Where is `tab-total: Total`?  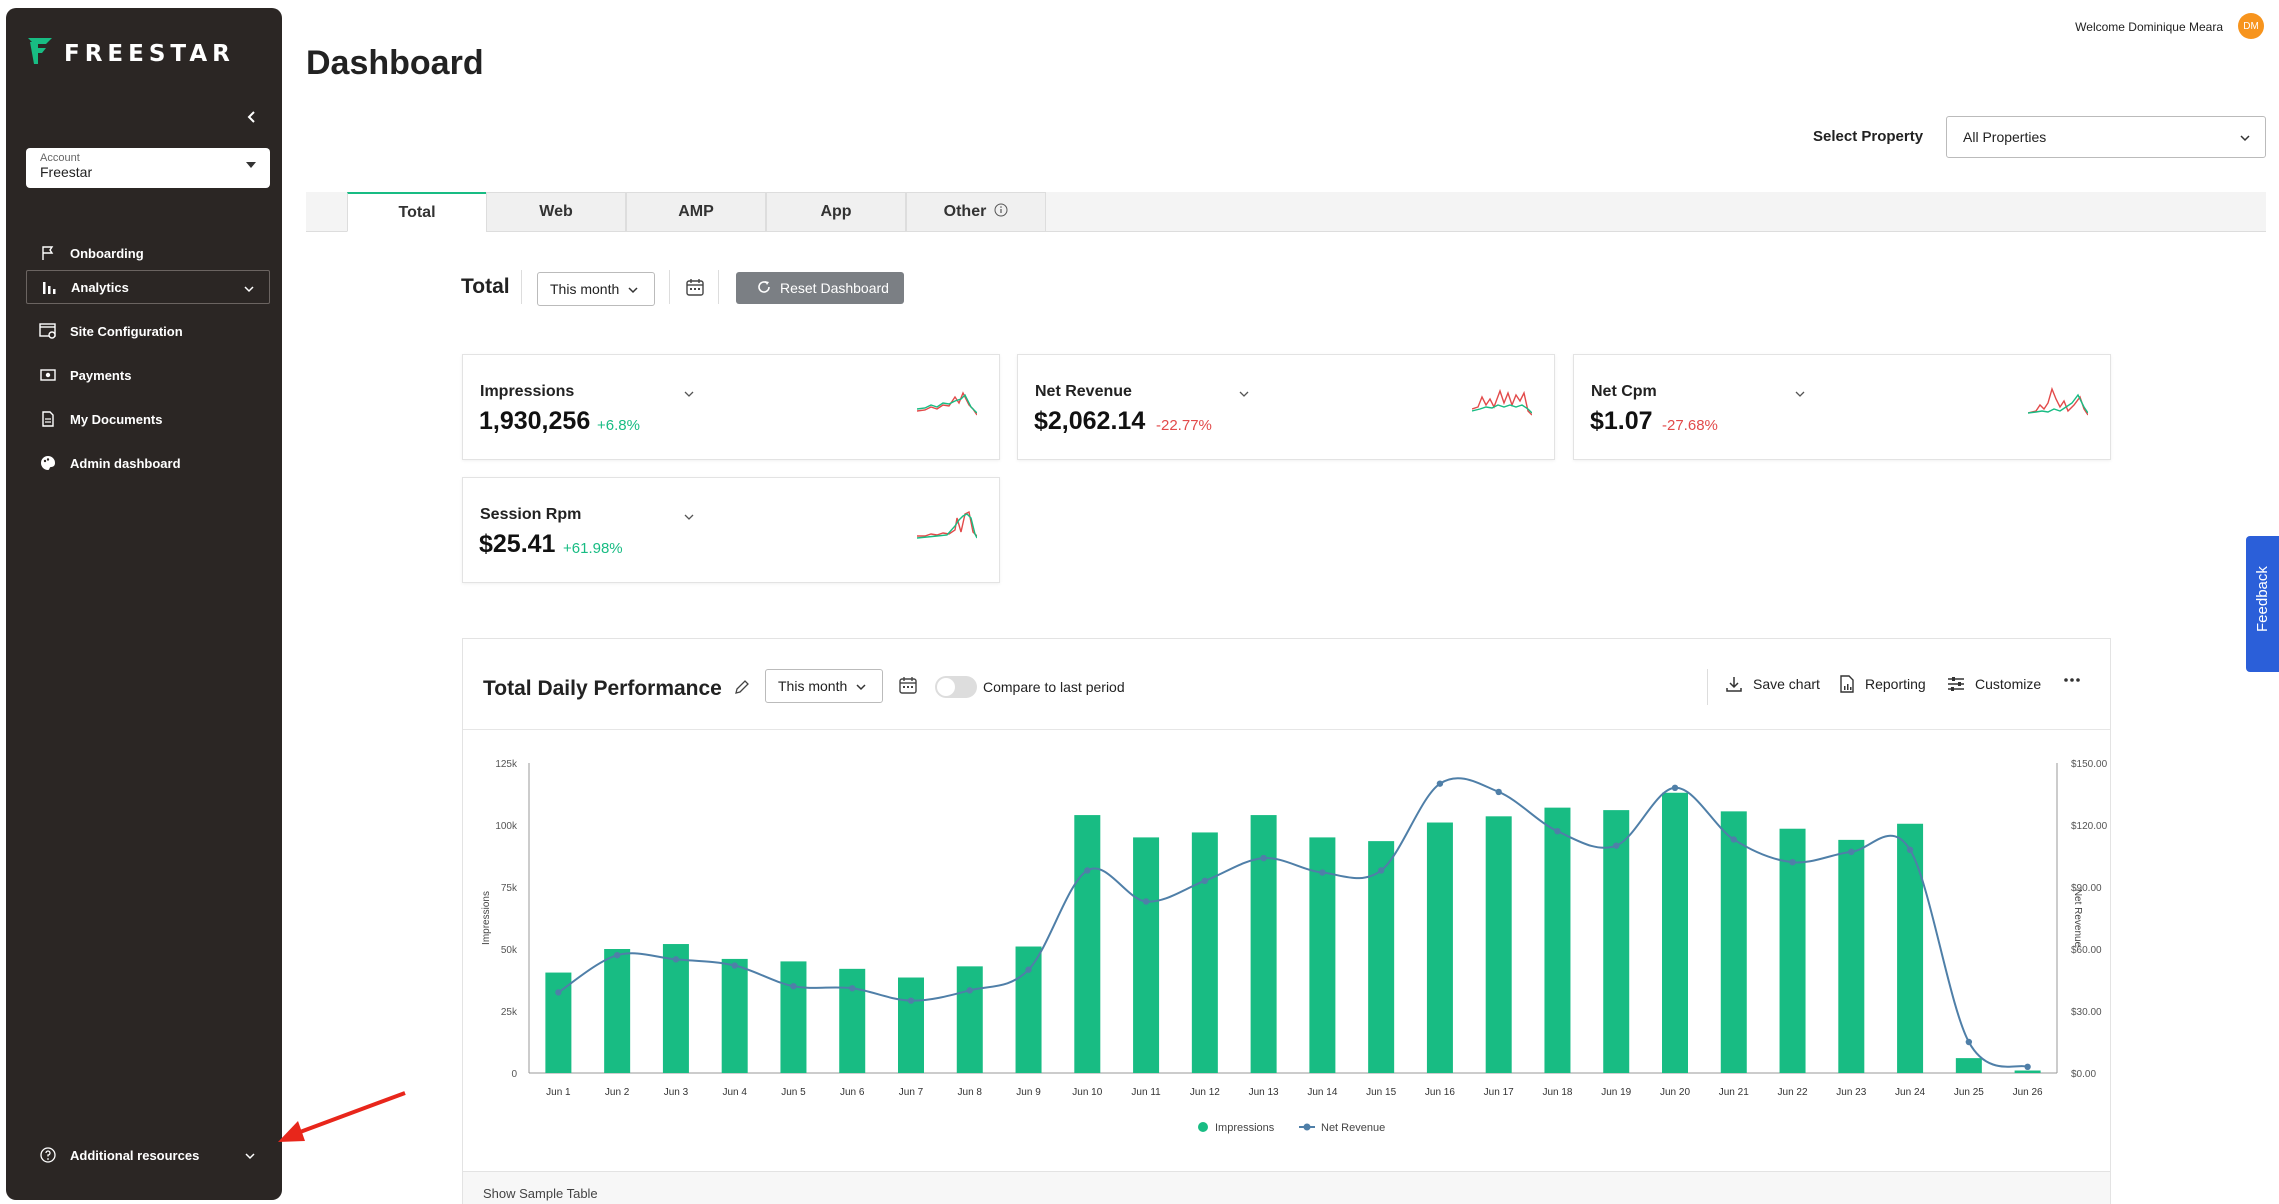 tab-total: Total is located at coordinates (417, 212).